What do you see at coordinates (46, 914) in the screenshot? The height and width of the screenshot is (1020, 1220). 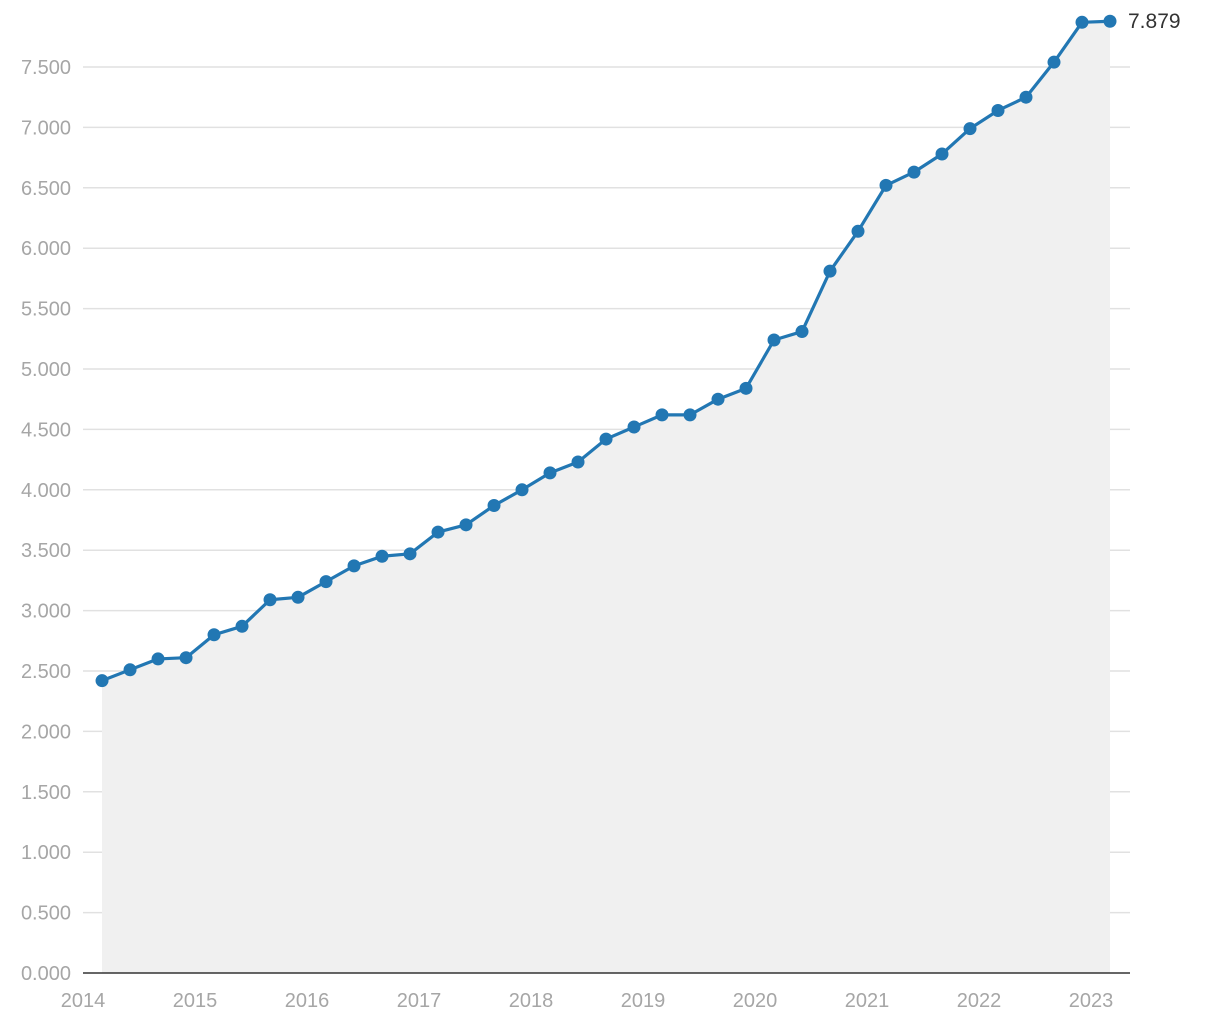 I see `y-tick-label: 0.500` at bounding box center [46, 914].